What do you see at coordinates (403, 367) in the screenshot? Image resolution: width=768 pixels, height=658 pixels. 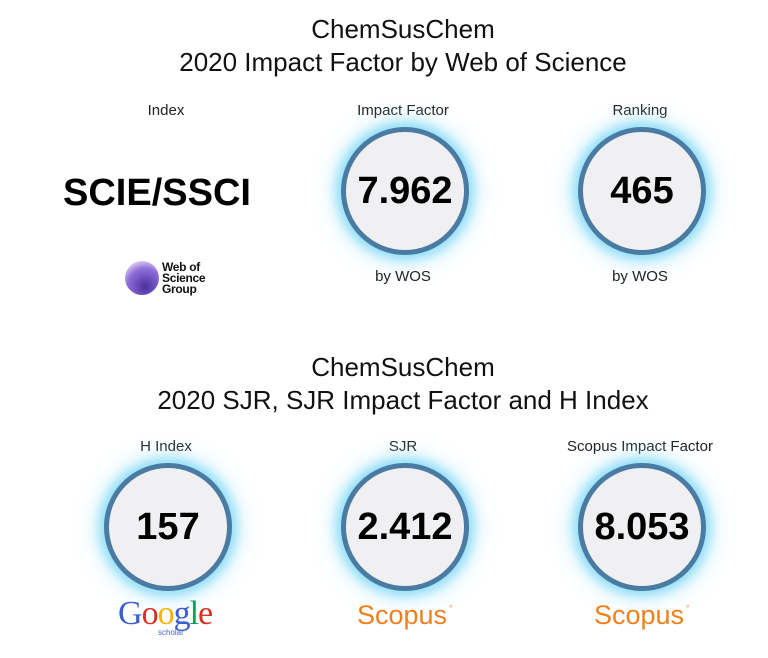 I see `section2-title-journal: ChemSusChem` at bounding box center [403, 367].